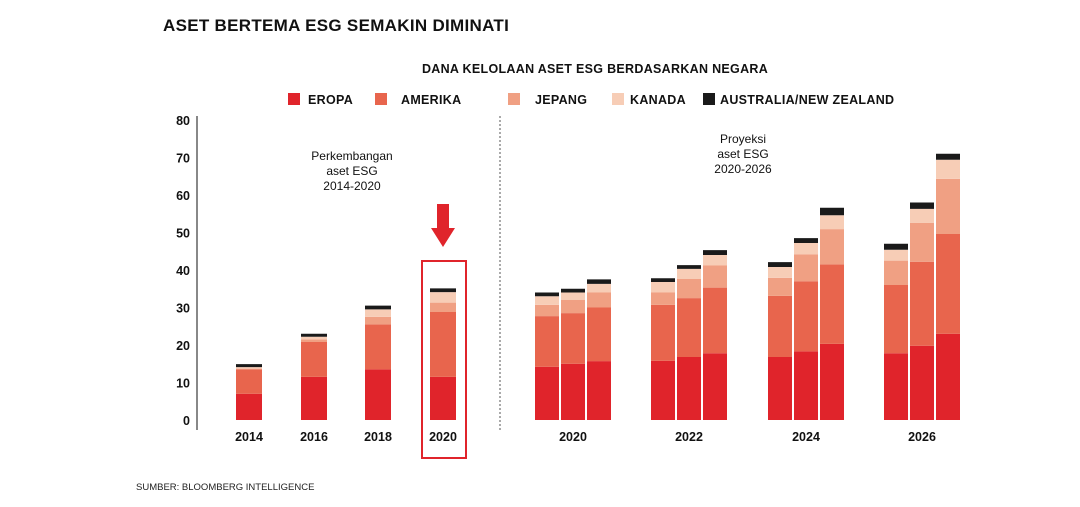 Image resolution: width=1080 pixels, height=507 pixels. Describe the element at coordinates (378, 437) in the screenshot. I see `x-tick-label: 2018` at that location.